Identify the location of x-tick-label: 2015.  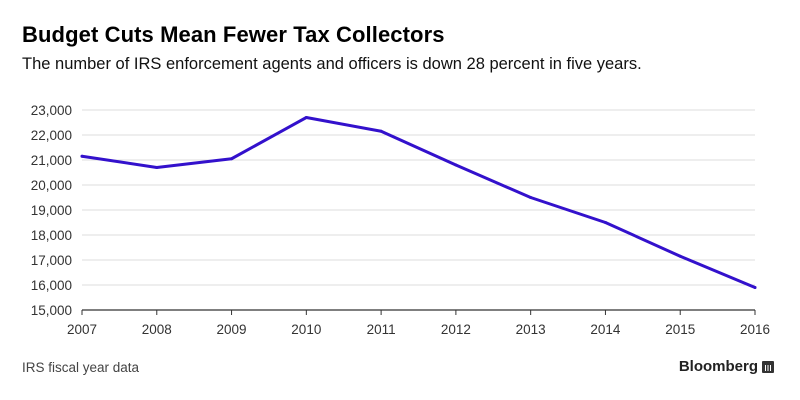
(680, 329).